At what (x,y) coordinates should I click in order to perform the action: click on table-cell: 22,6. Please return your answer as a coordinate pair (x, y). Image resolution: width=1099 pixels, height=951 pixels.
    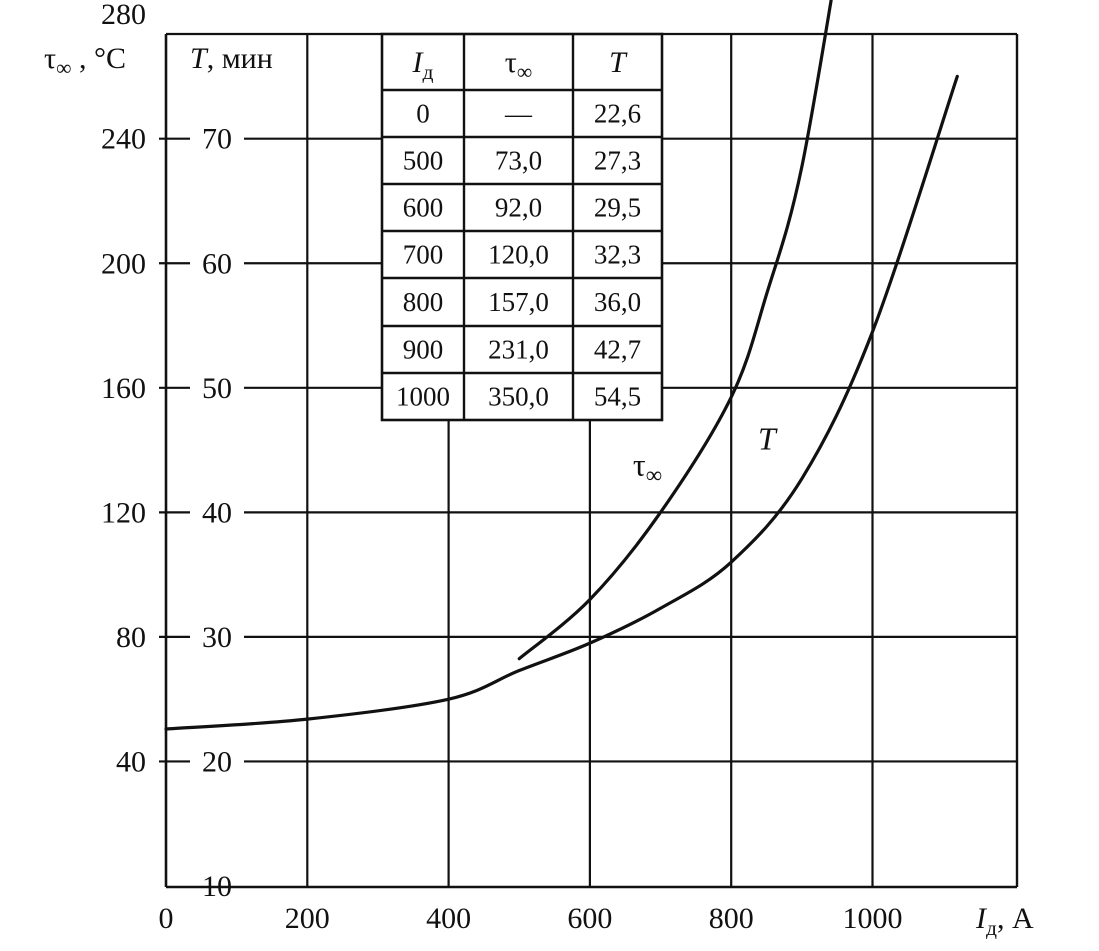
    Looking at the image, I should click on (617, 114).